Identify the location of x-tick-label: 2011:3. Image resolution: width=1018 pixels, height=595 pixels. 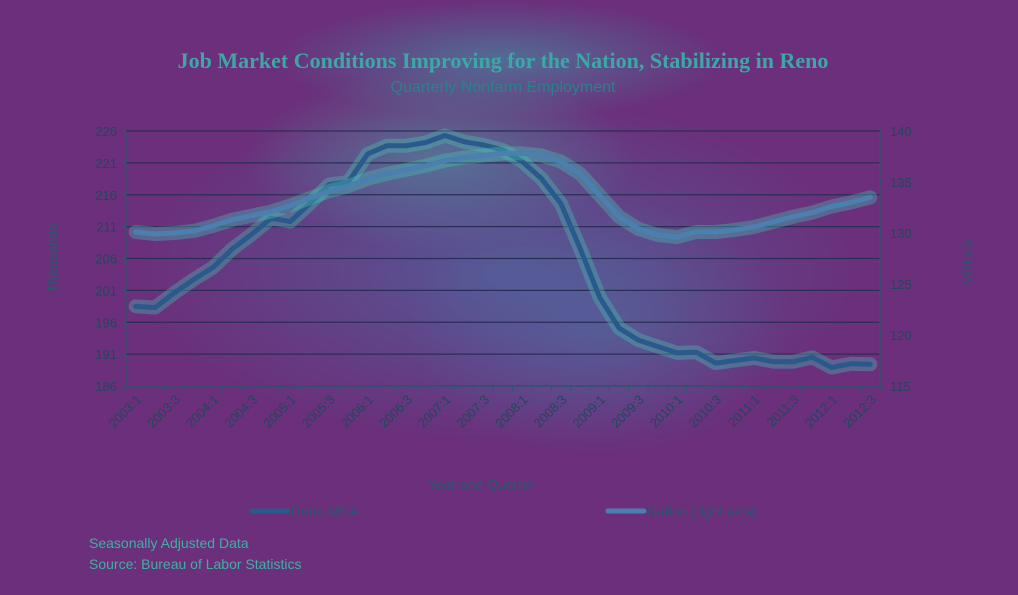
(783, 411).